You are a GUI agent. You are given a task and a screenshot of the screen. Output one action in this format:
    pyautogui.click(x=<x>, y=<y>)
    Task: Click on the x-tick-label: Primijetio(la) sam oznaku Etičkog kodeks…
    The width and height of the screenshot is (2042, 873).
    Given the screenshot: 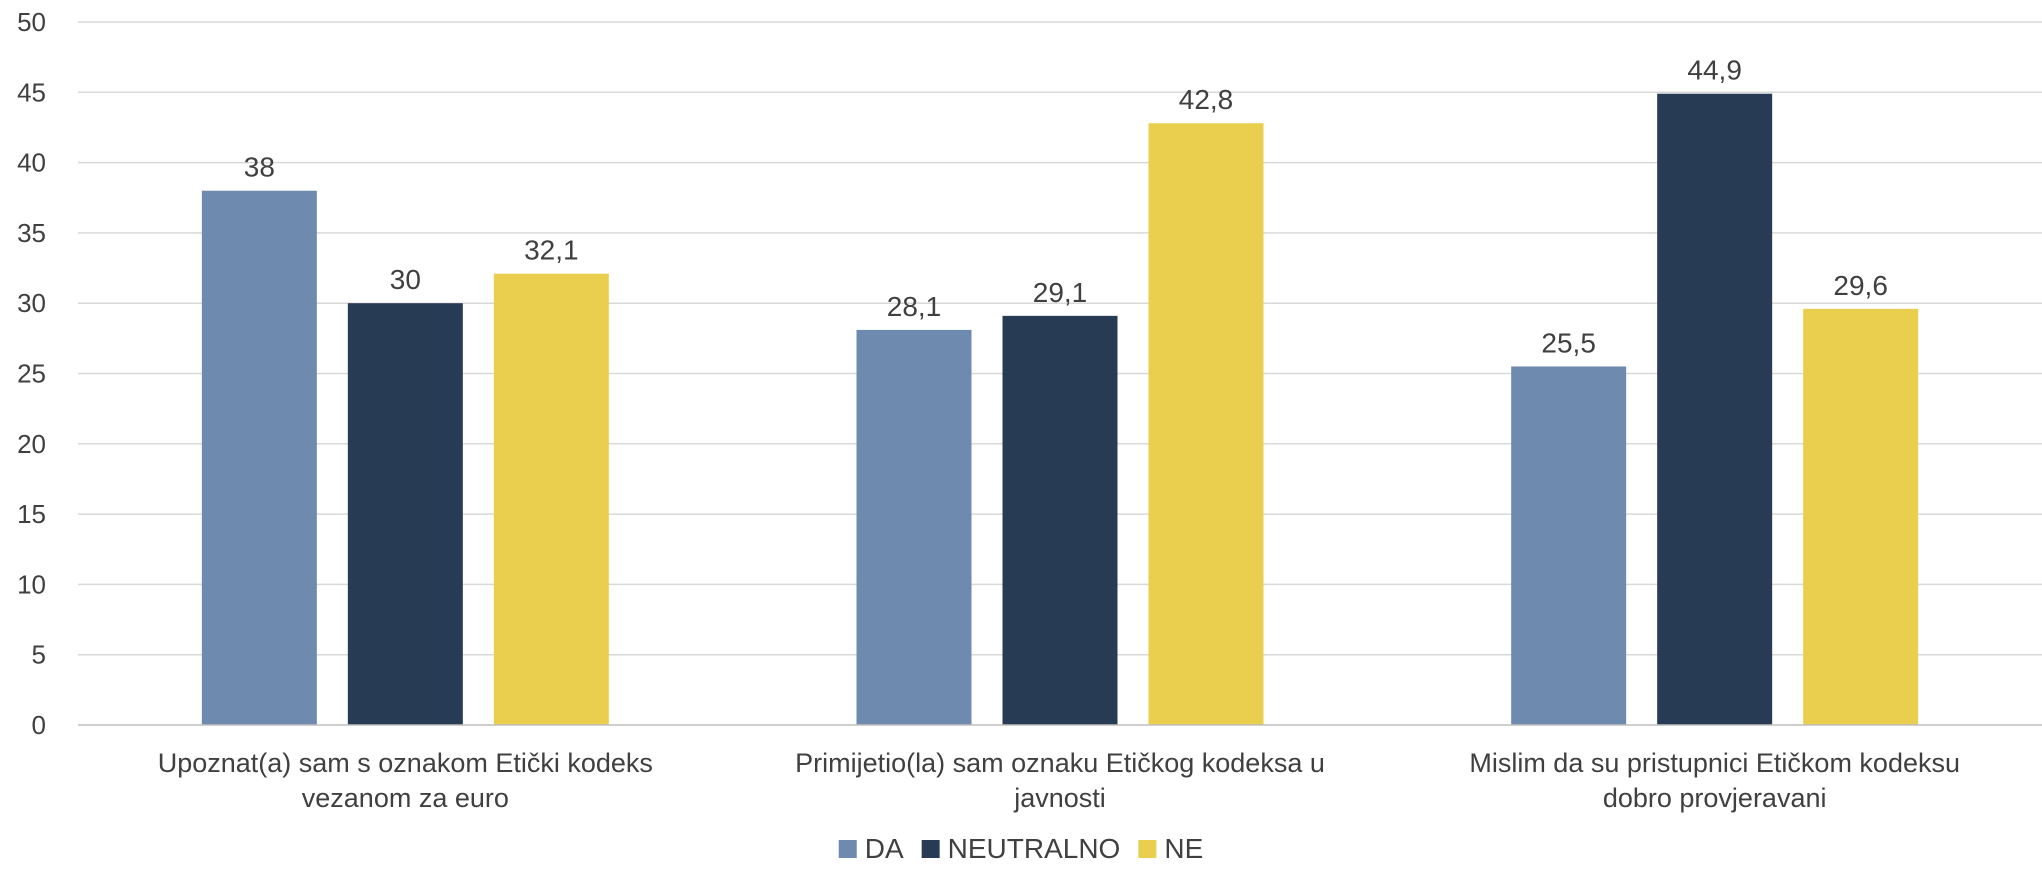 What is the action you would take?
    pyautogui.click(x=1060, y=763)
    